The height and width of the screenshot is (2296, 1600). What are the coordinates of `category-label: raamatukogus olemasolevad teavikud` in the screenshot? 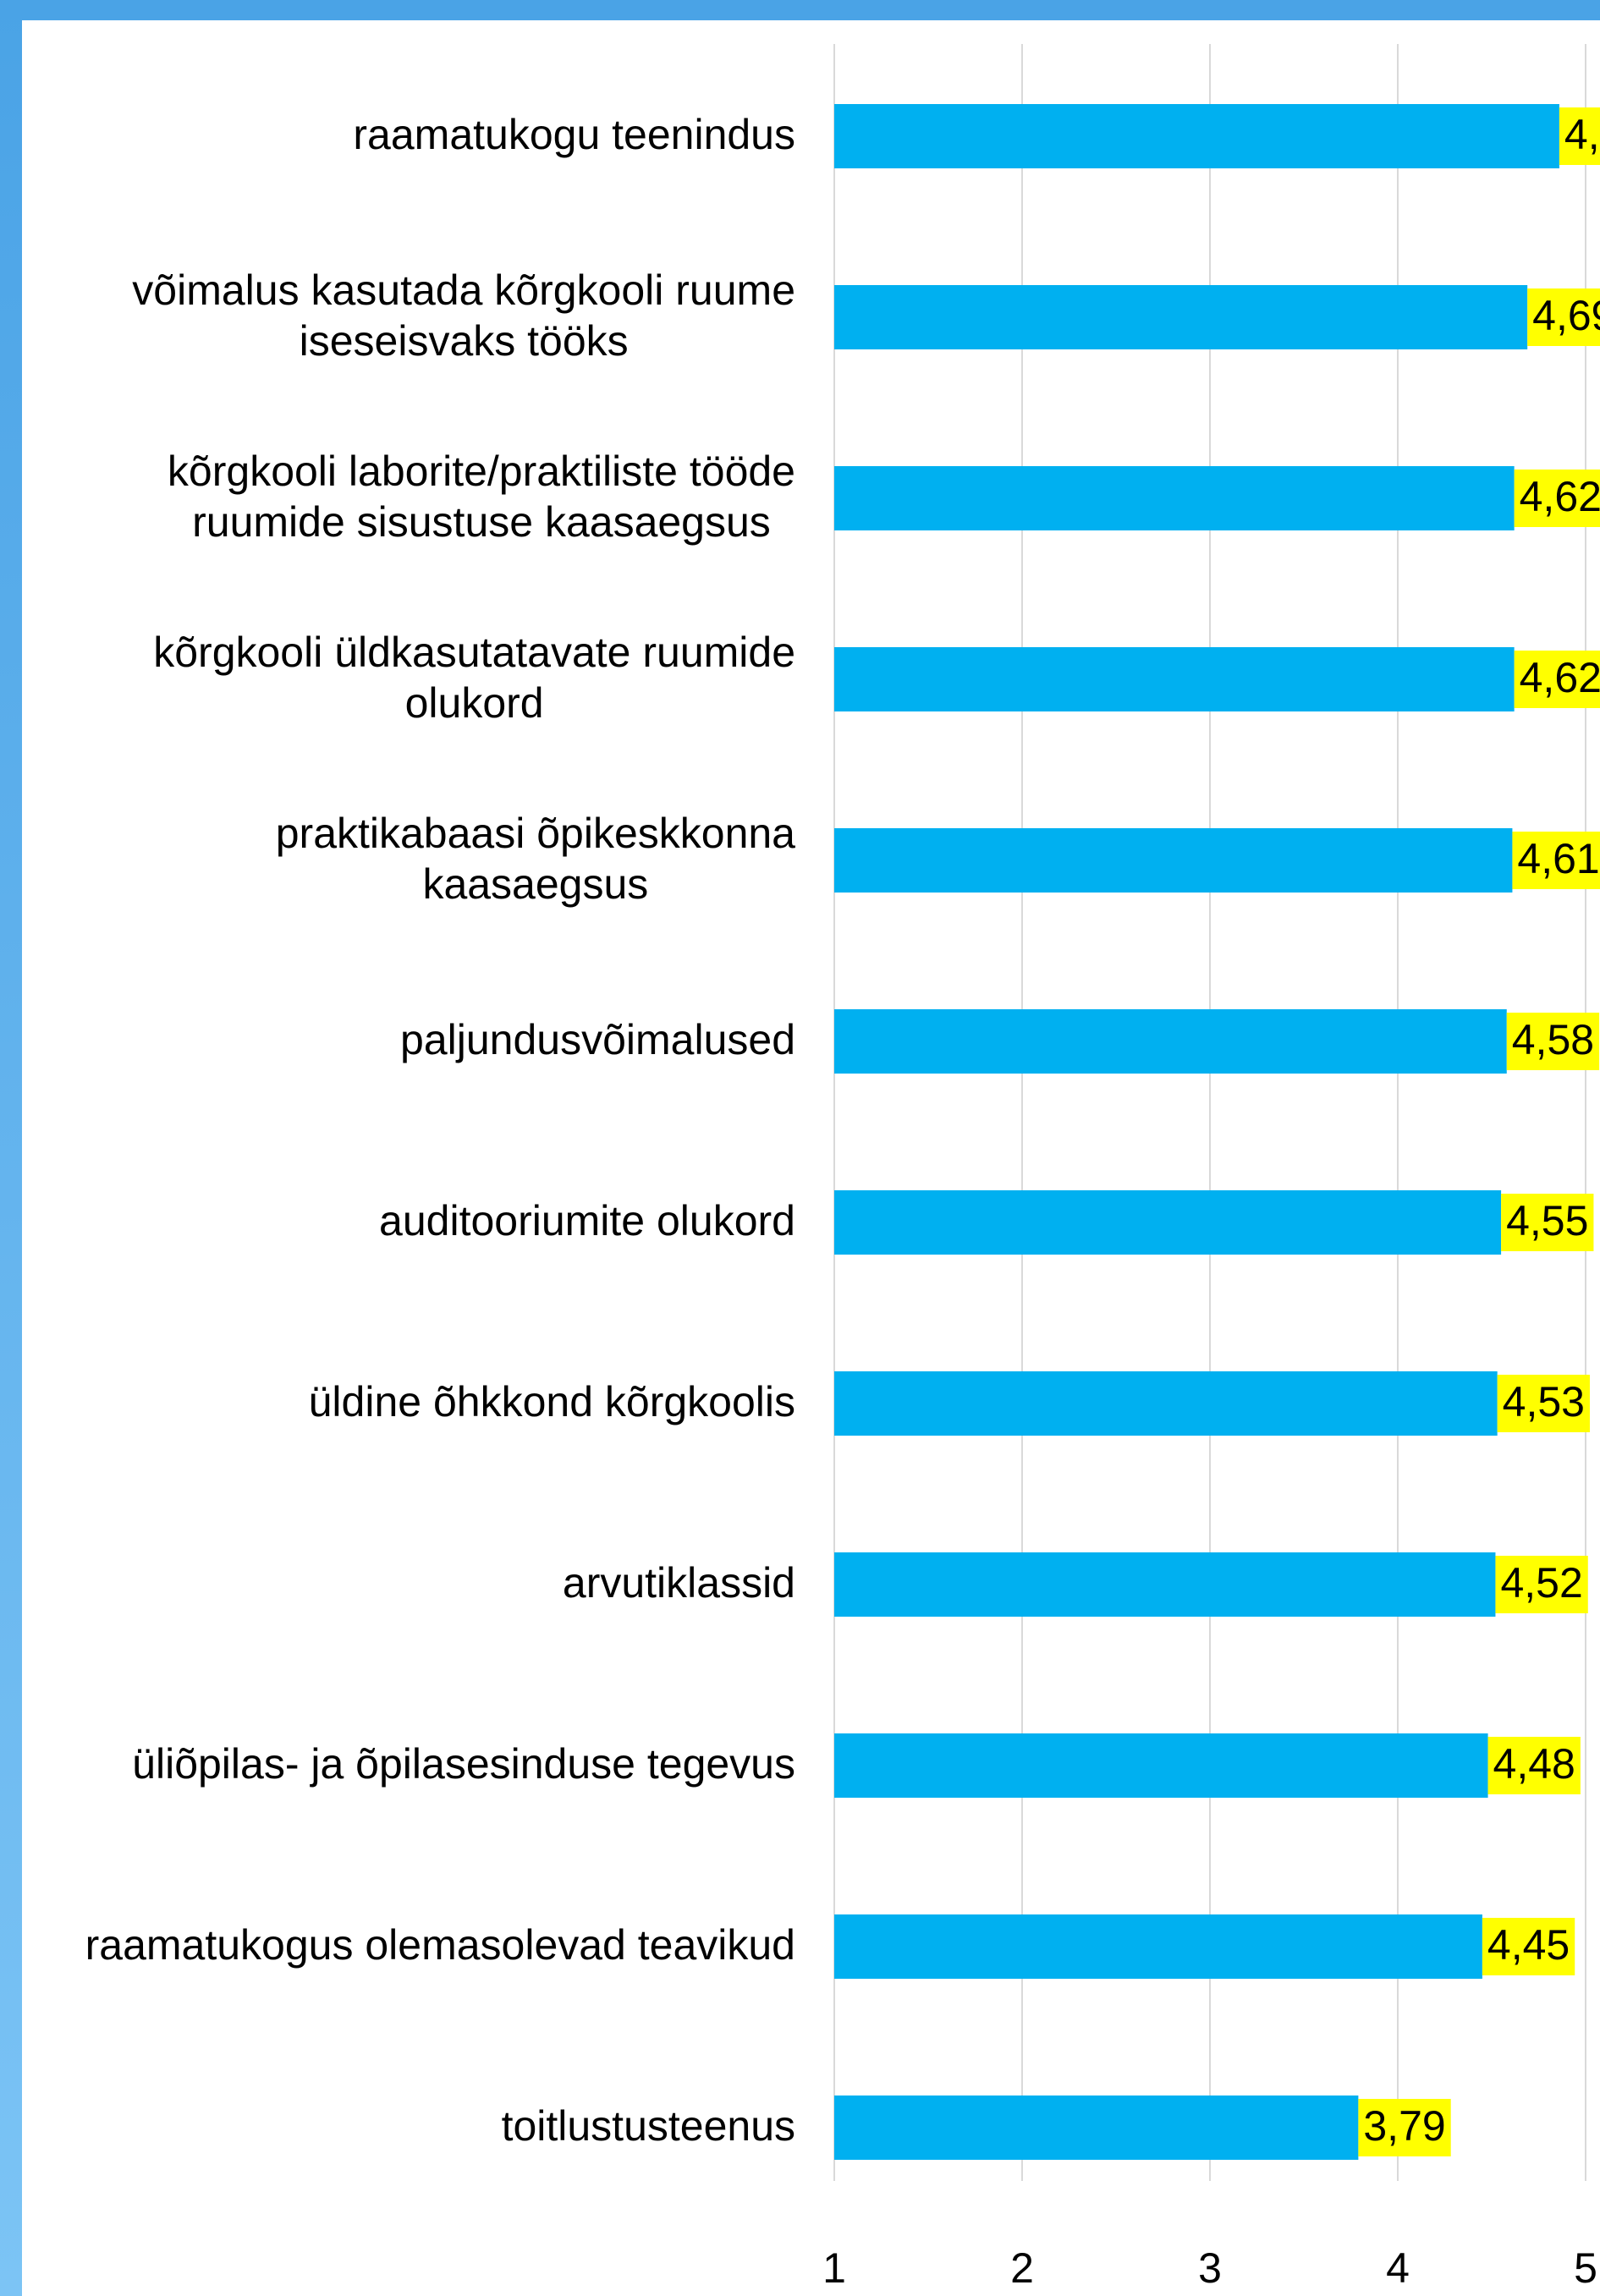 It's located at (440, 1945).